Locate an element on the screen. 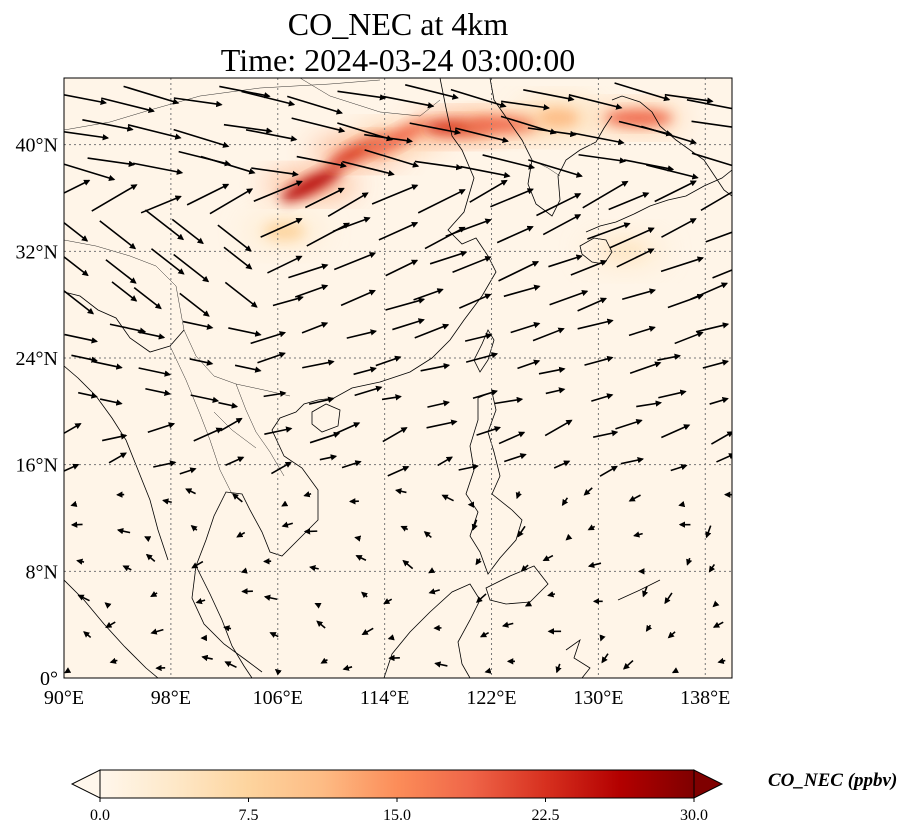 The height and width of the screenshot is (836, 920). x-tick-label: 90°E is located at coordinates (64, 698).